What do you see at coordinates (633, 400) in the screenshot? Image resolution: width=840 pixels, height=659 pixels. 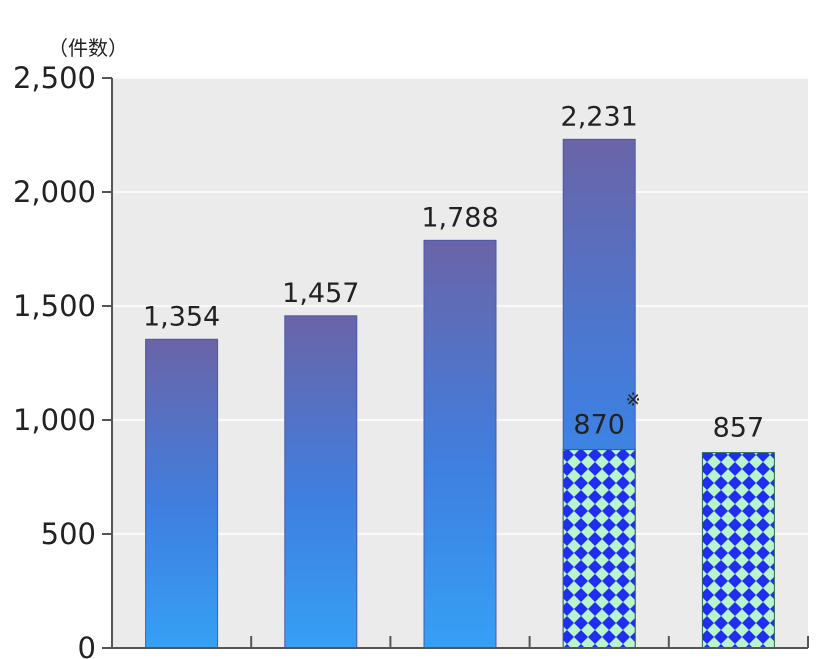 I see `annotation-mark: ※` at bounding box center [633, 400].